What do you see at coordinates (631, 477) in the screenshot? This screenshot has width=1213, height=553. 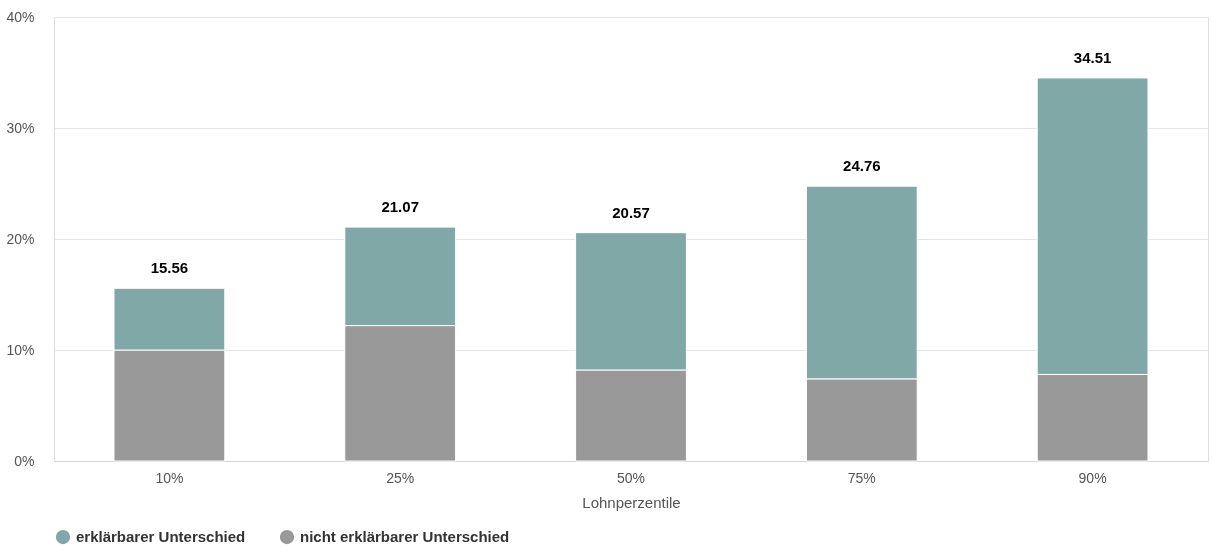 I see `x-tick-label: 50%` at bounding box center [631, 477].